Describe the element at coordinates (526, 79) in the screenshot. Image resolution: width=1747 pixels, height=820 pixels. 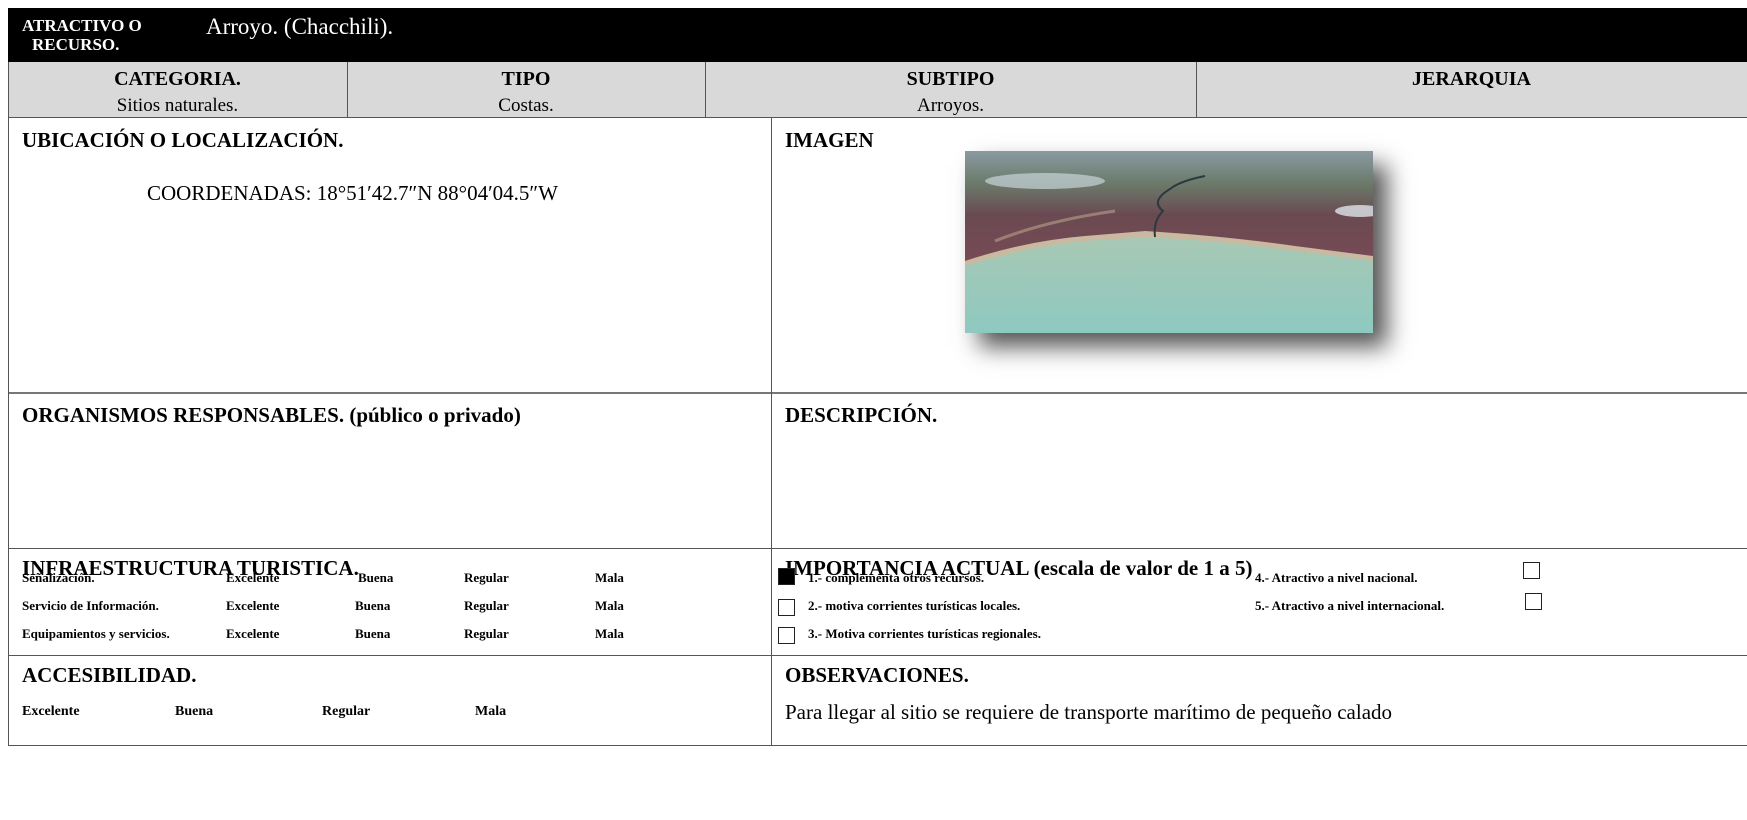
I see `column-heading: TIPO` at that location.